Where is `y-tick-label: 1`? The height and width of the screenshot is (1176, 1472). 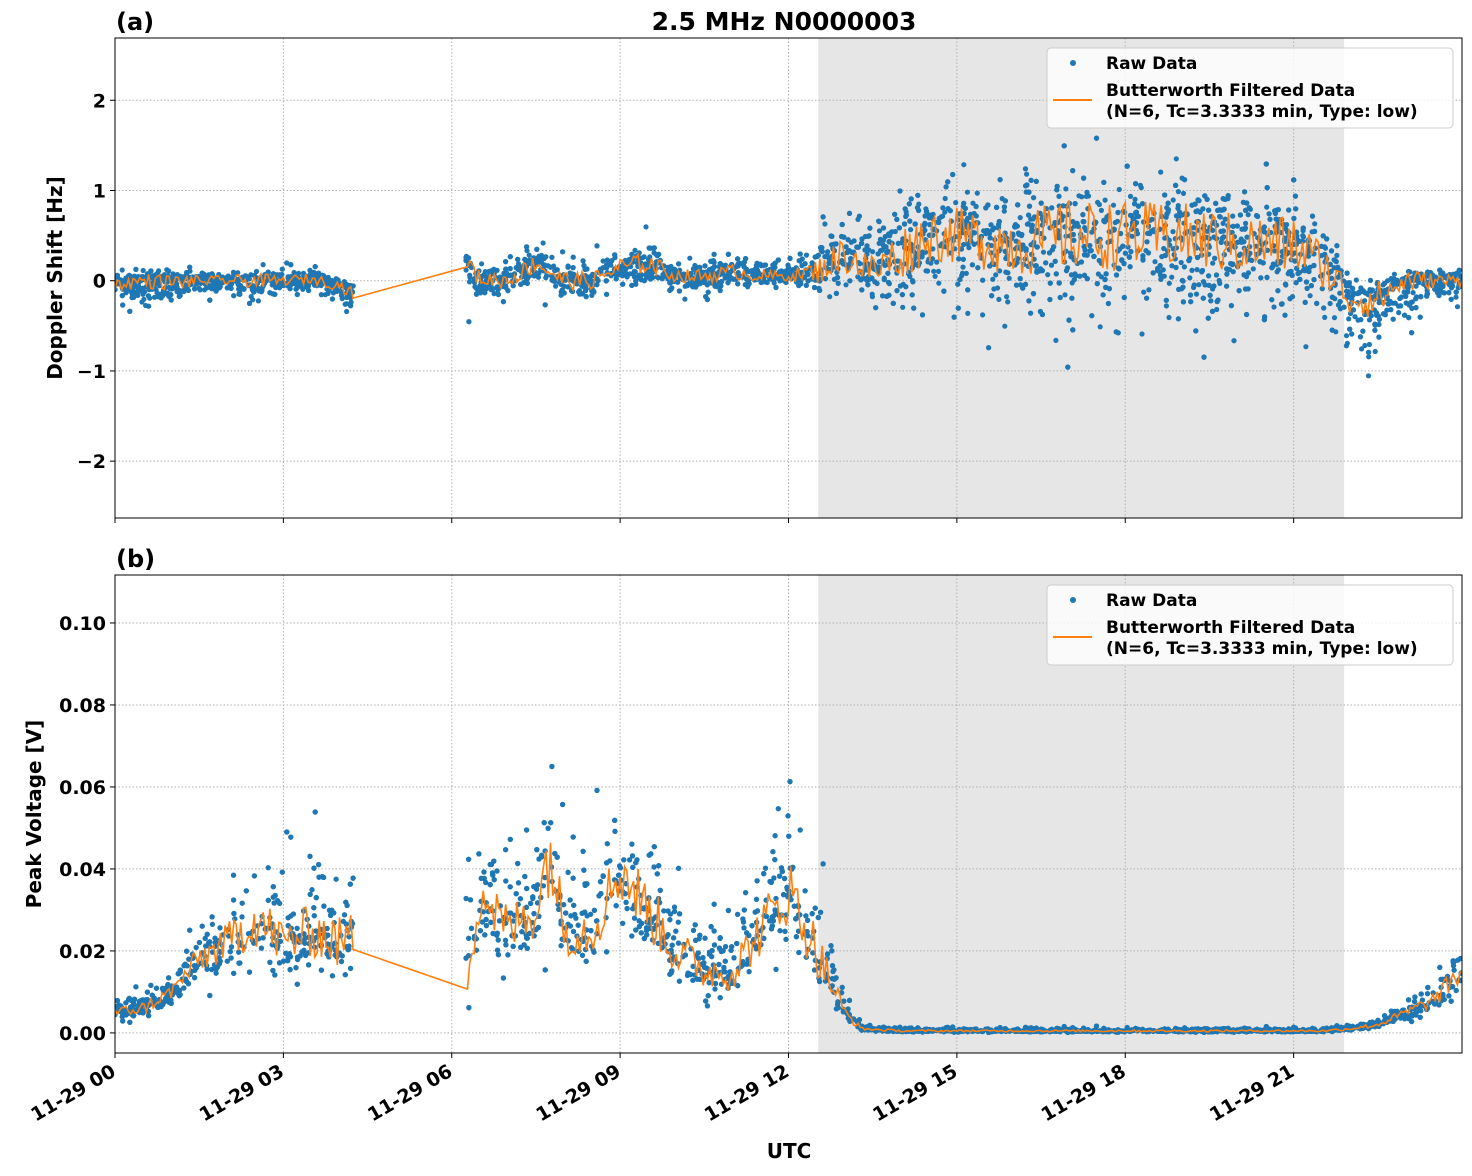 y-tick-label: 1 is located at coordinates (99, 191).